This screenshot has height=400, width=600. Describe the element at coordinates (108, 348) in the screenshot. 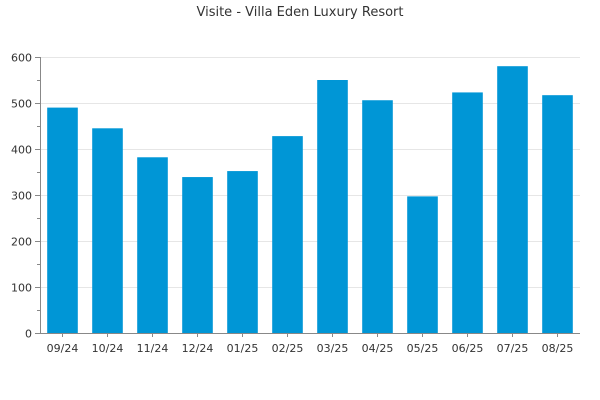

I see `x-tick-label: 10/24` at that location.